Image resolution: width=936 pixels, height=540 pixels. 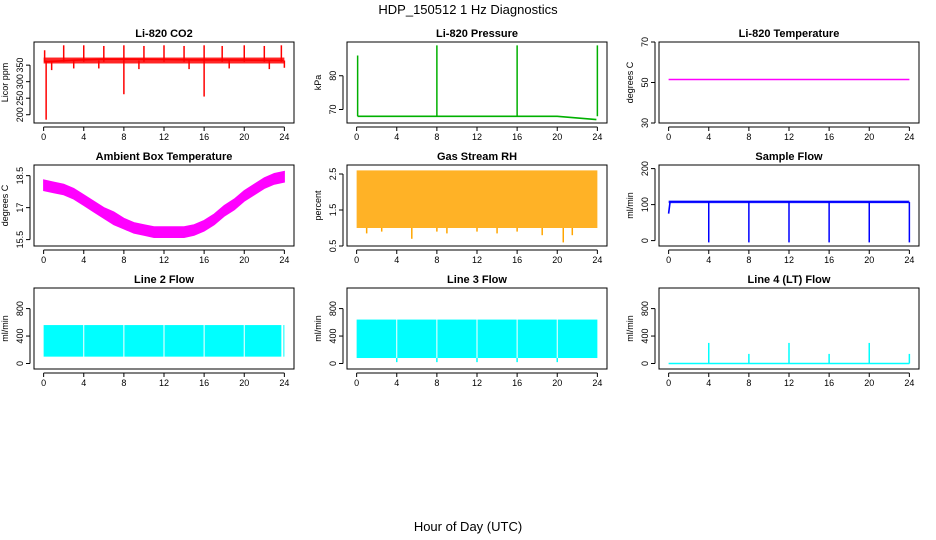 What do you see at coordinates (789, 157) in the screenshot?
I see `panel-title: Sample Flow` at bounding box center [789, 157].